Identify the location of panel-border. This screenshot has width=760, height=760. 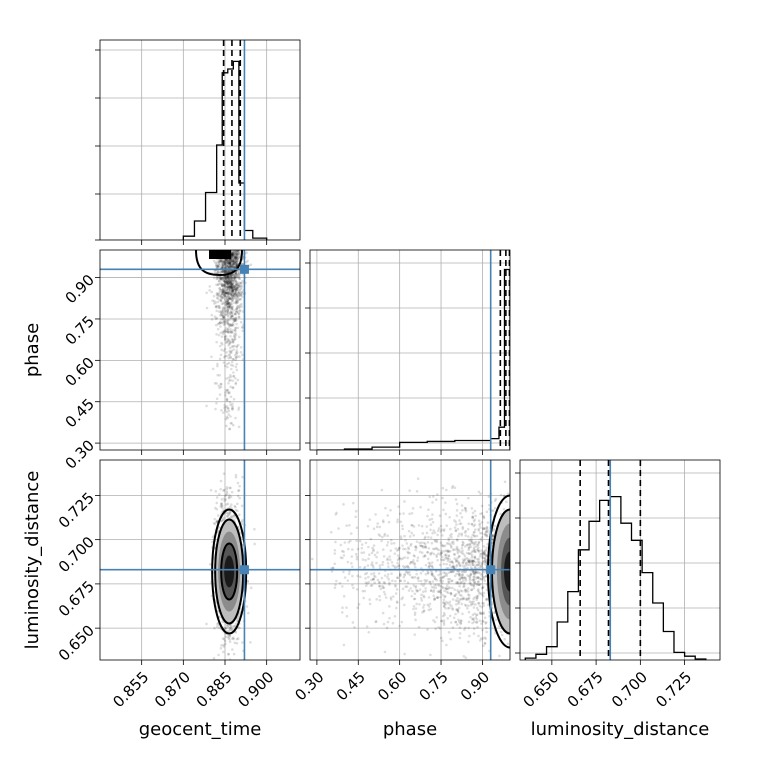
(200, 560).